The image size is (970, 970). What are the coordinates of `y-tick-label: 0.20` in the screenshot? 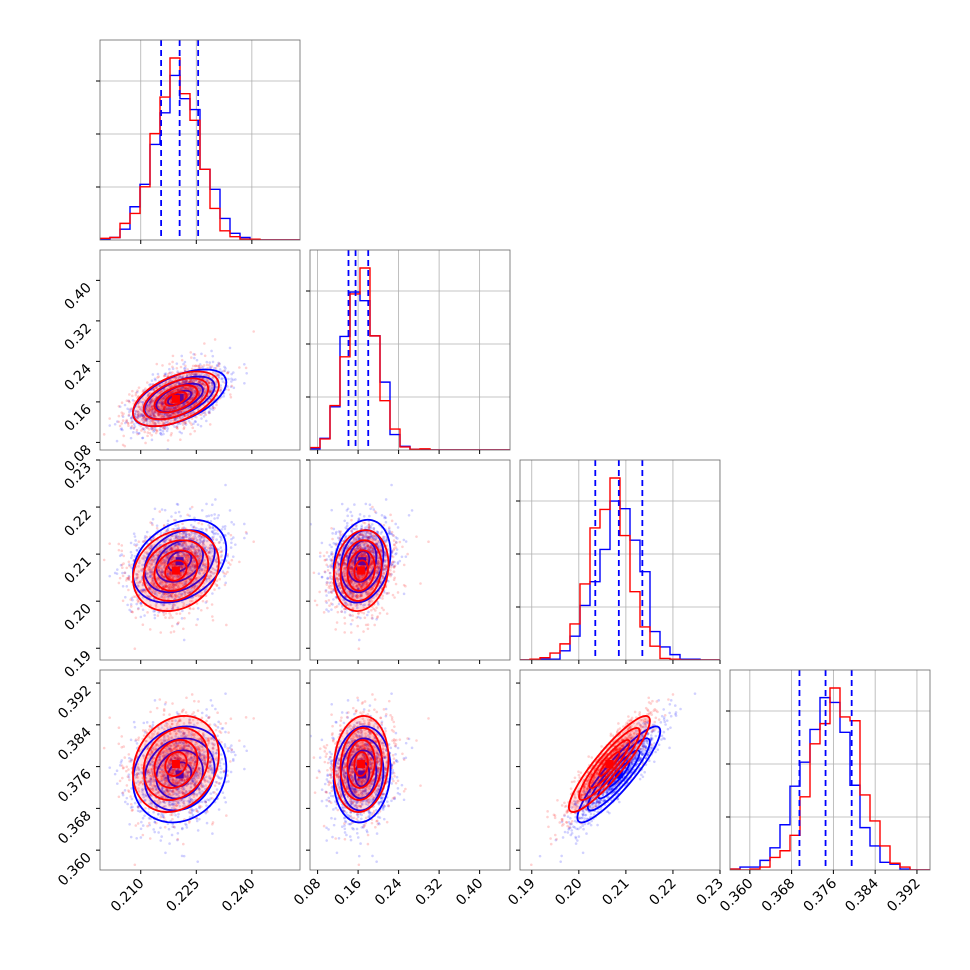 It's located at (77, 617).